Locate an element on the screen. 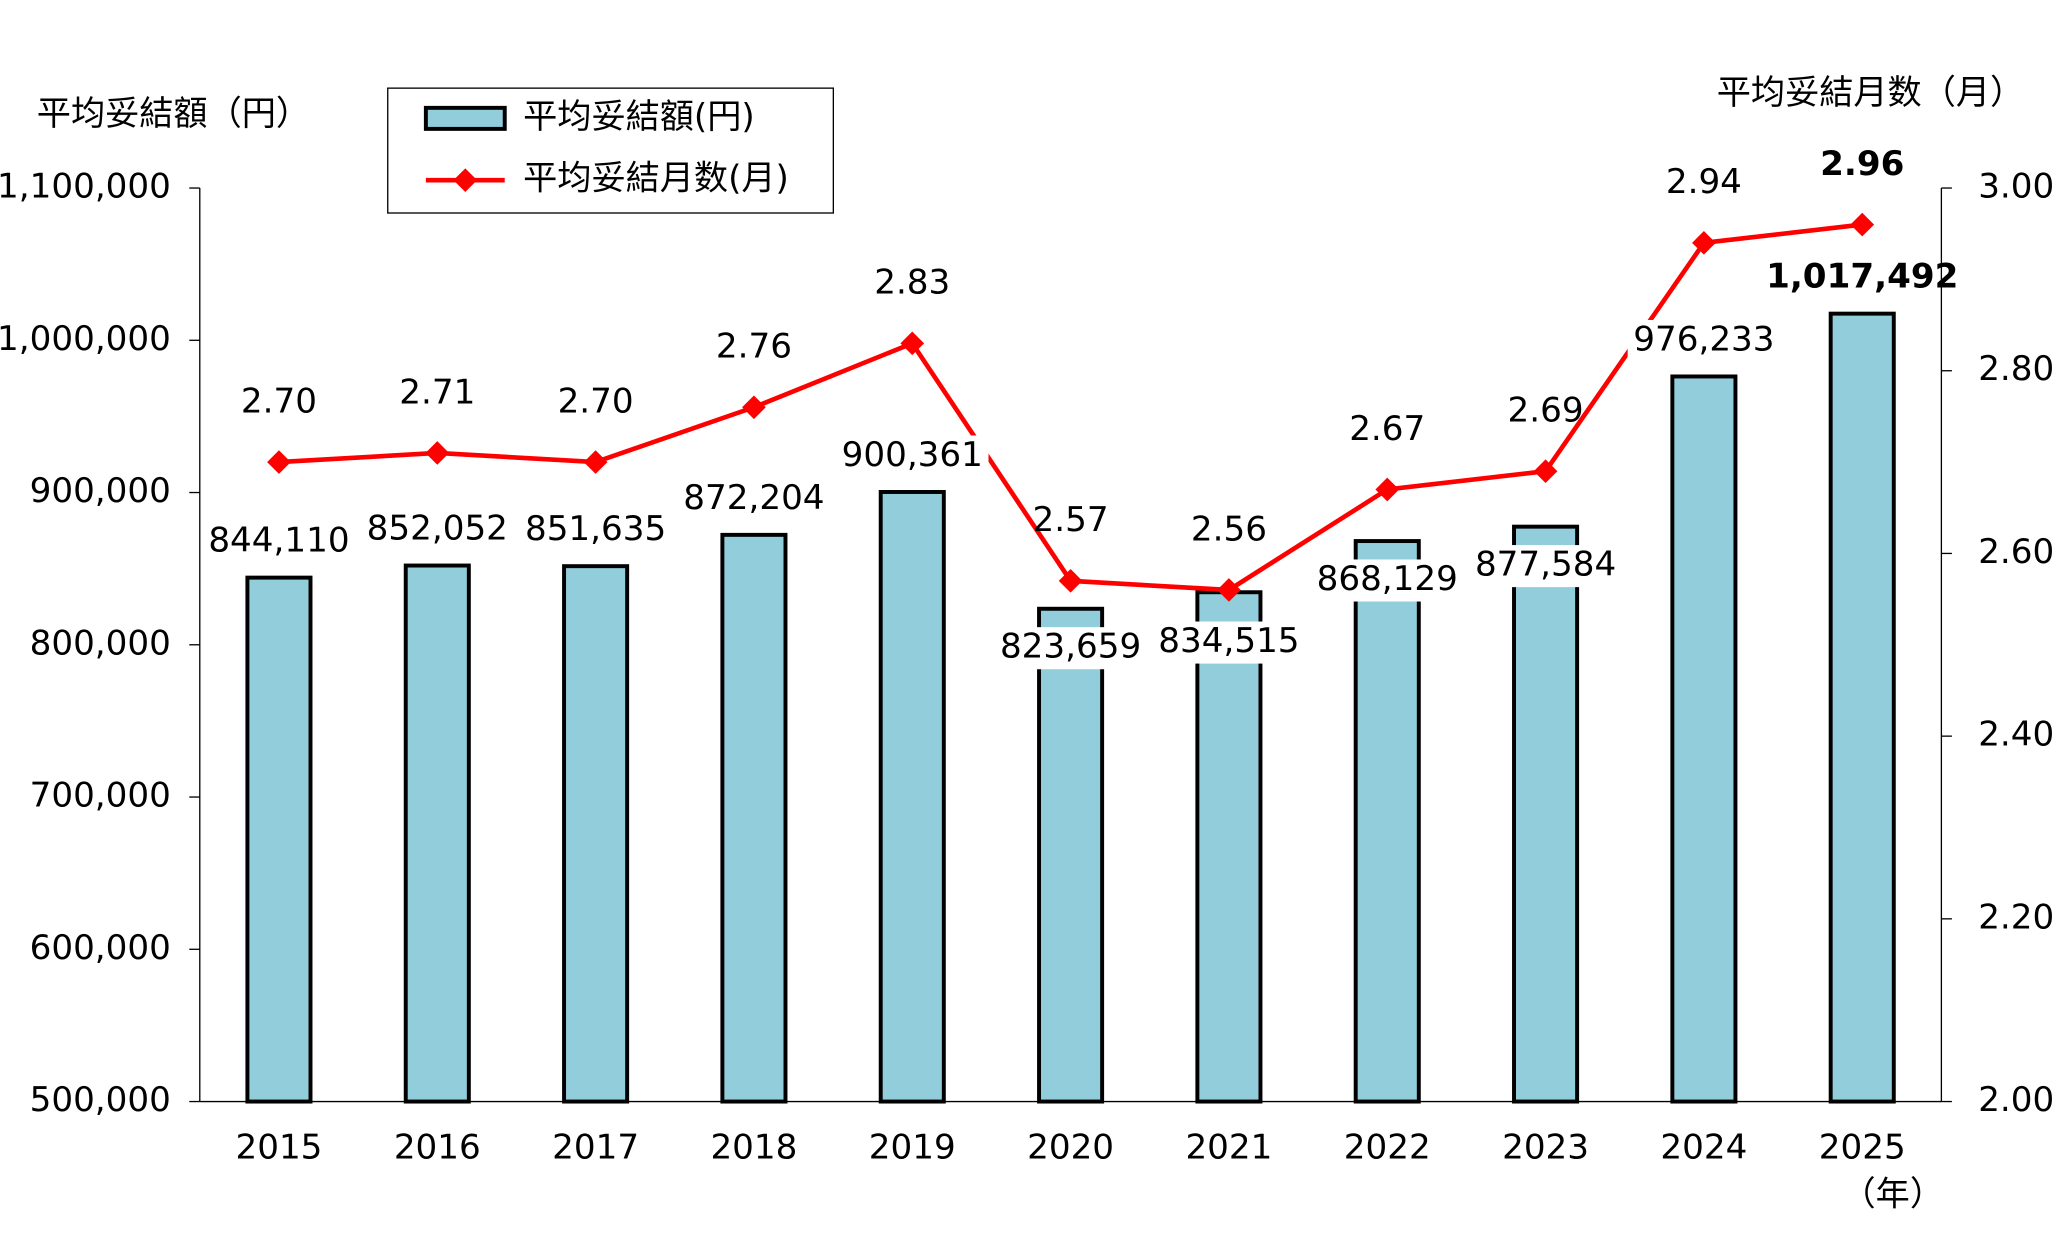 Image resolution: width=2061 pixels, height=1237 pixels. bar-value-label: 852,052 is located at coordinates (437, 529).